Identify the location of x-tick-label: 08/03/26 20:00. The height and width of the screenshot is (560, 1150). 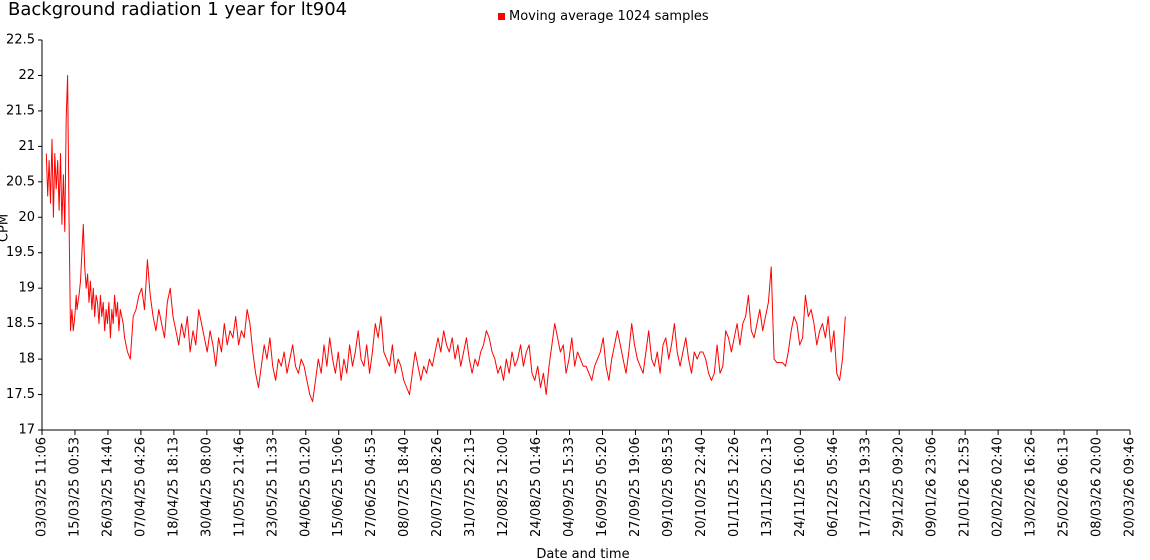
(1097, 487).